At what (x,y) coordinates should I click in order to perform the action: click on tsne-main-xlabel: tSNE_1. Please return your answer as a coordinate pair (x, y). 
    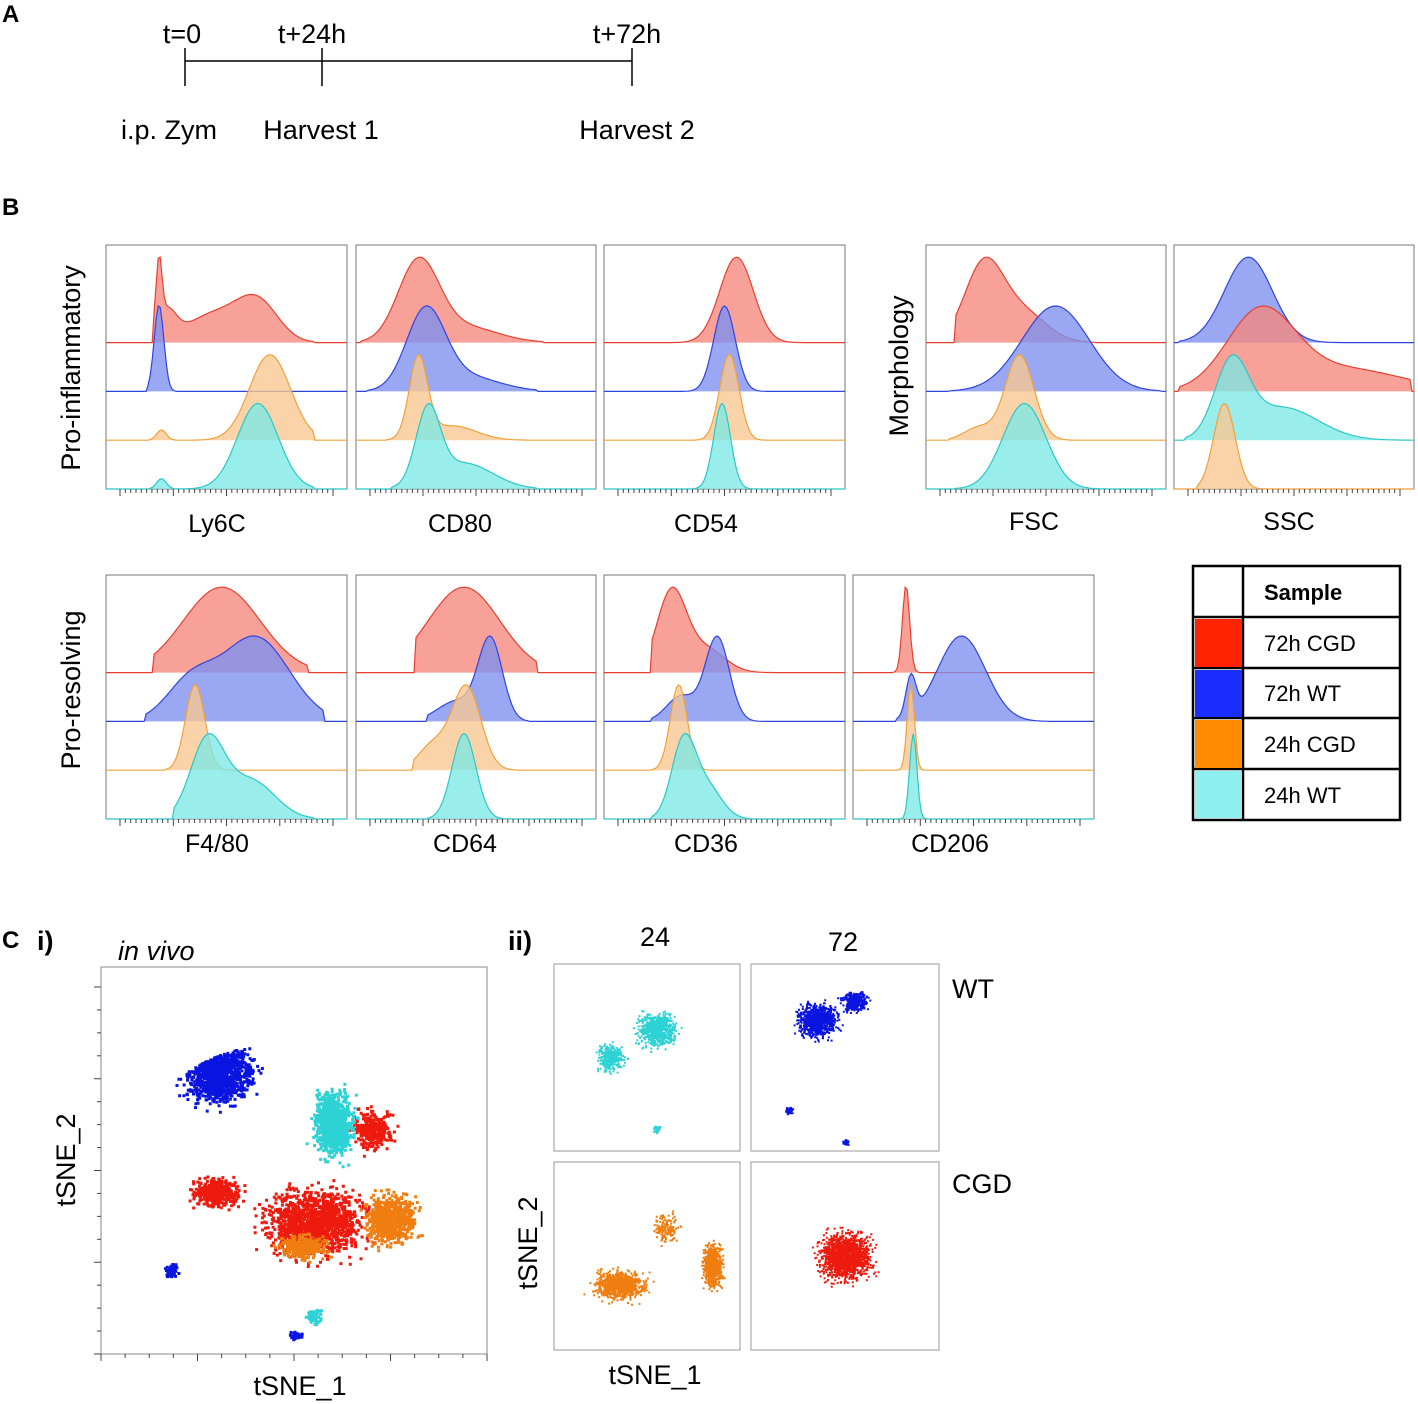
    Looking at the image, I should click on (299, 1386).